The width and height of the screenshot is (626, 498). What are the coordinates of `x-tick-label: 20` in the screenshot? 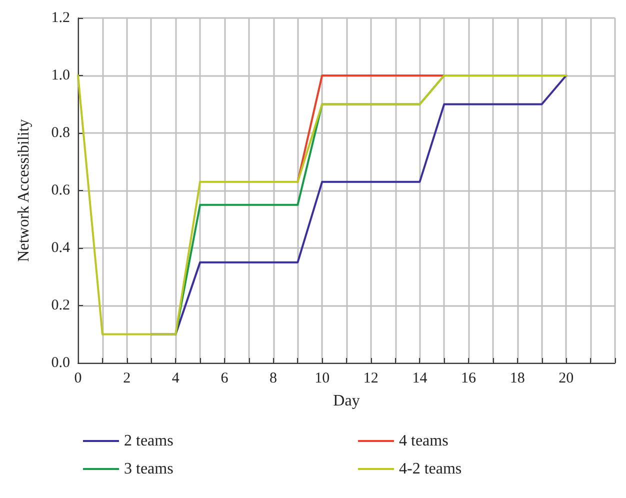 It's located at (566, 378).